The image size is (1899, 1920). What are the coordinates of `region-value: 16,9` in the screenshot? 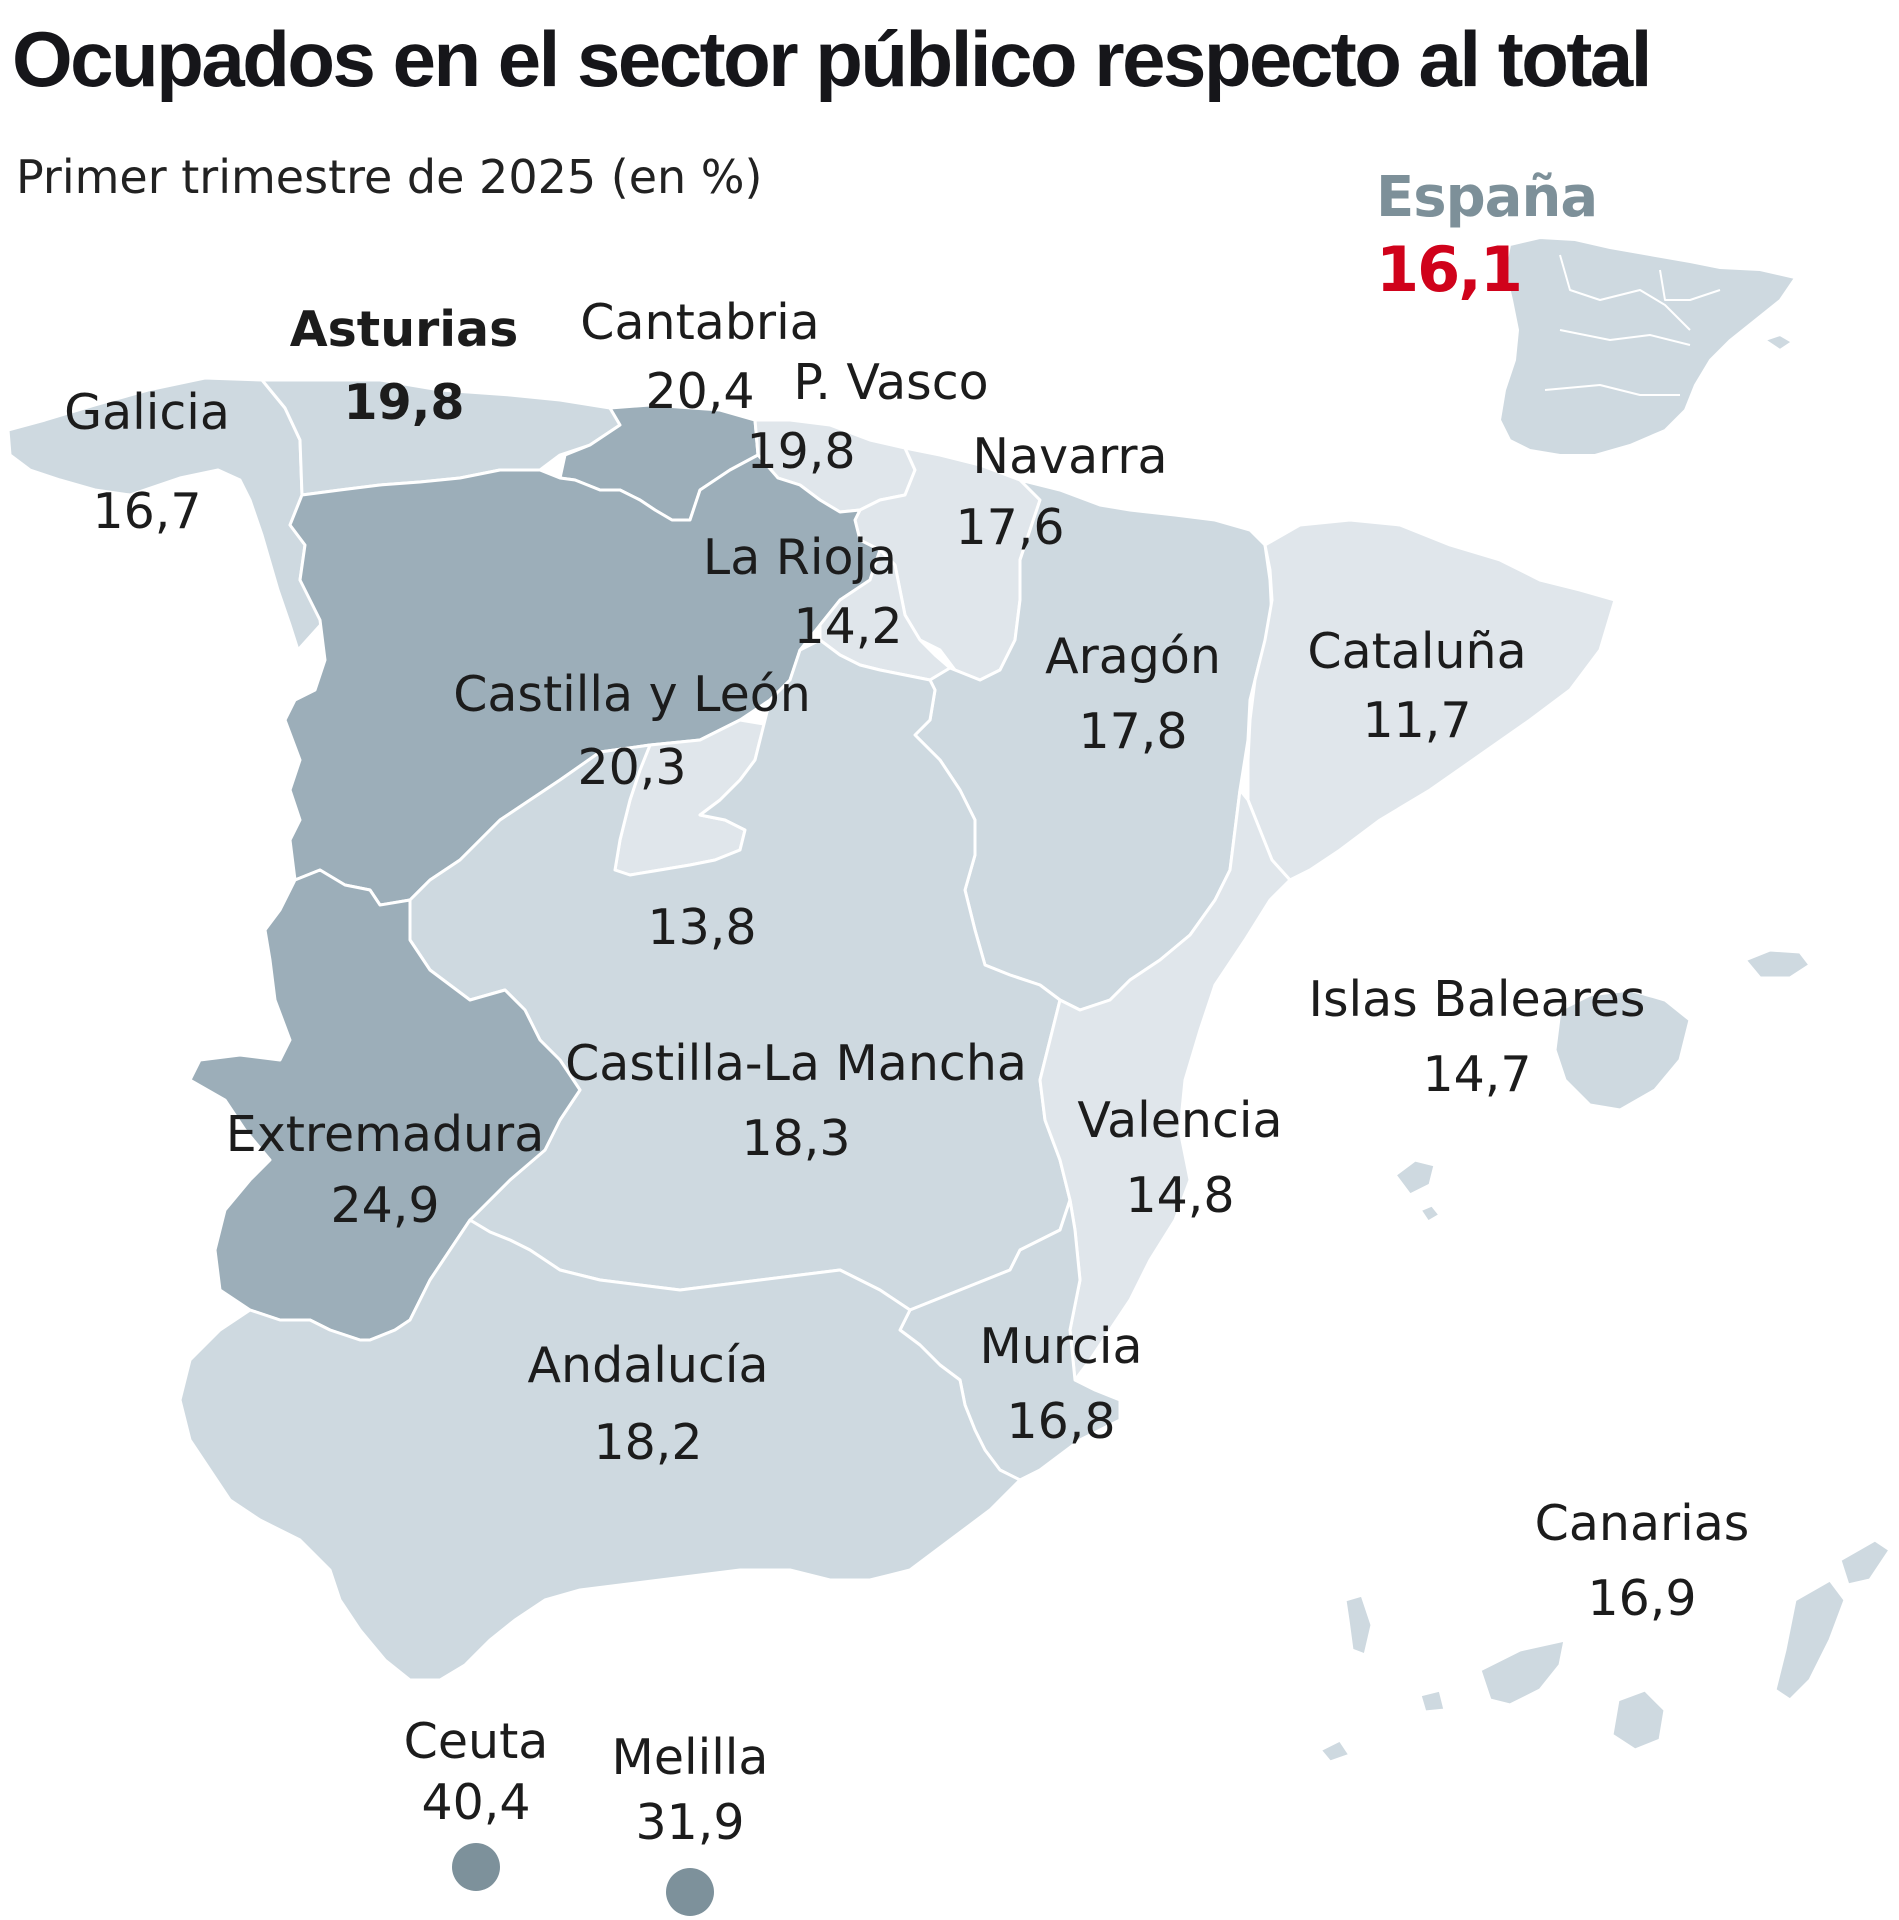 It's located at (1642, 1598).